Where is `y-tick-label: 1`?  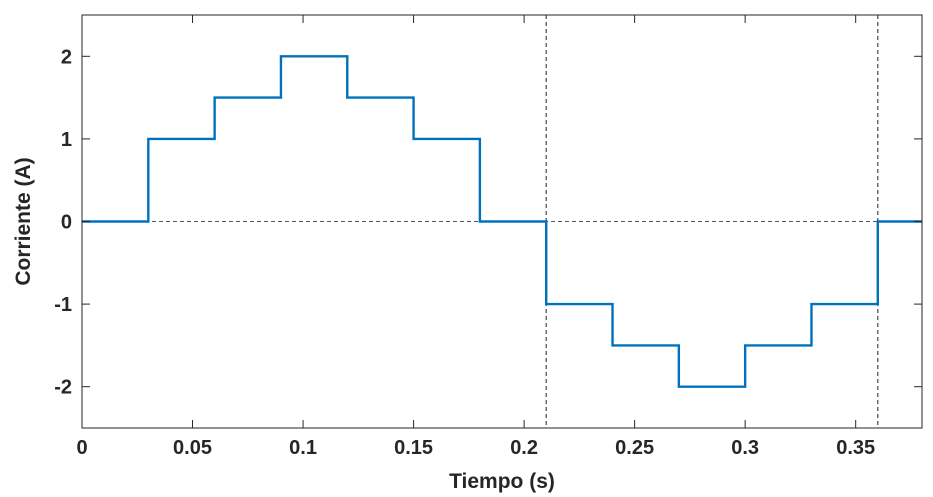 y-tick-label: 1 is located at coordinates (66, 140).